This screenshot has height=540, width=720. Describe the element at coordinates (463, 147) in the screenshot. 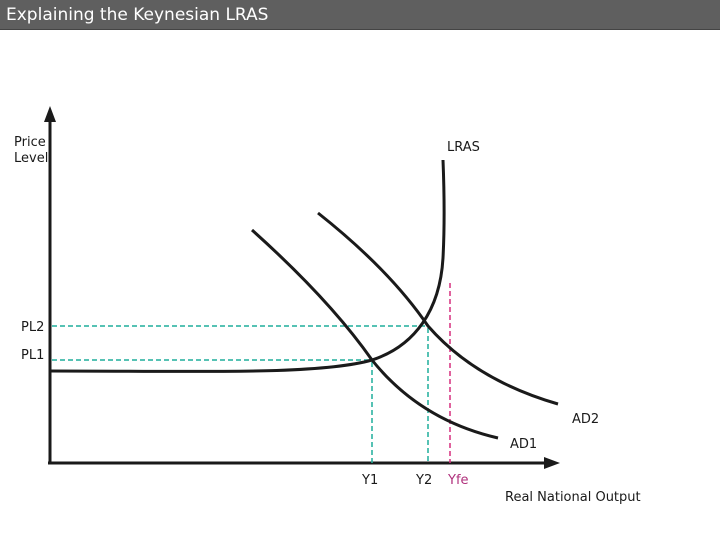

I see `lras-label: LRAS` at that location.